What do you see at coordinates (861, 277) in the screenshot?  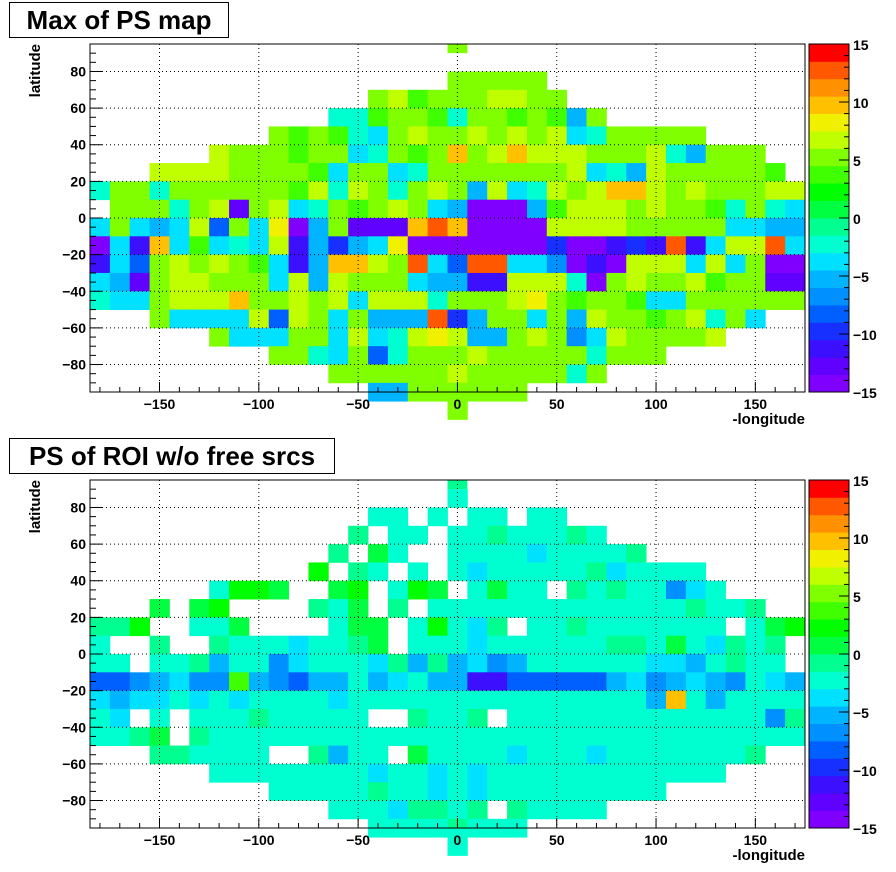 I see `color-scale-label: −5` at bounding box center [861, 277].